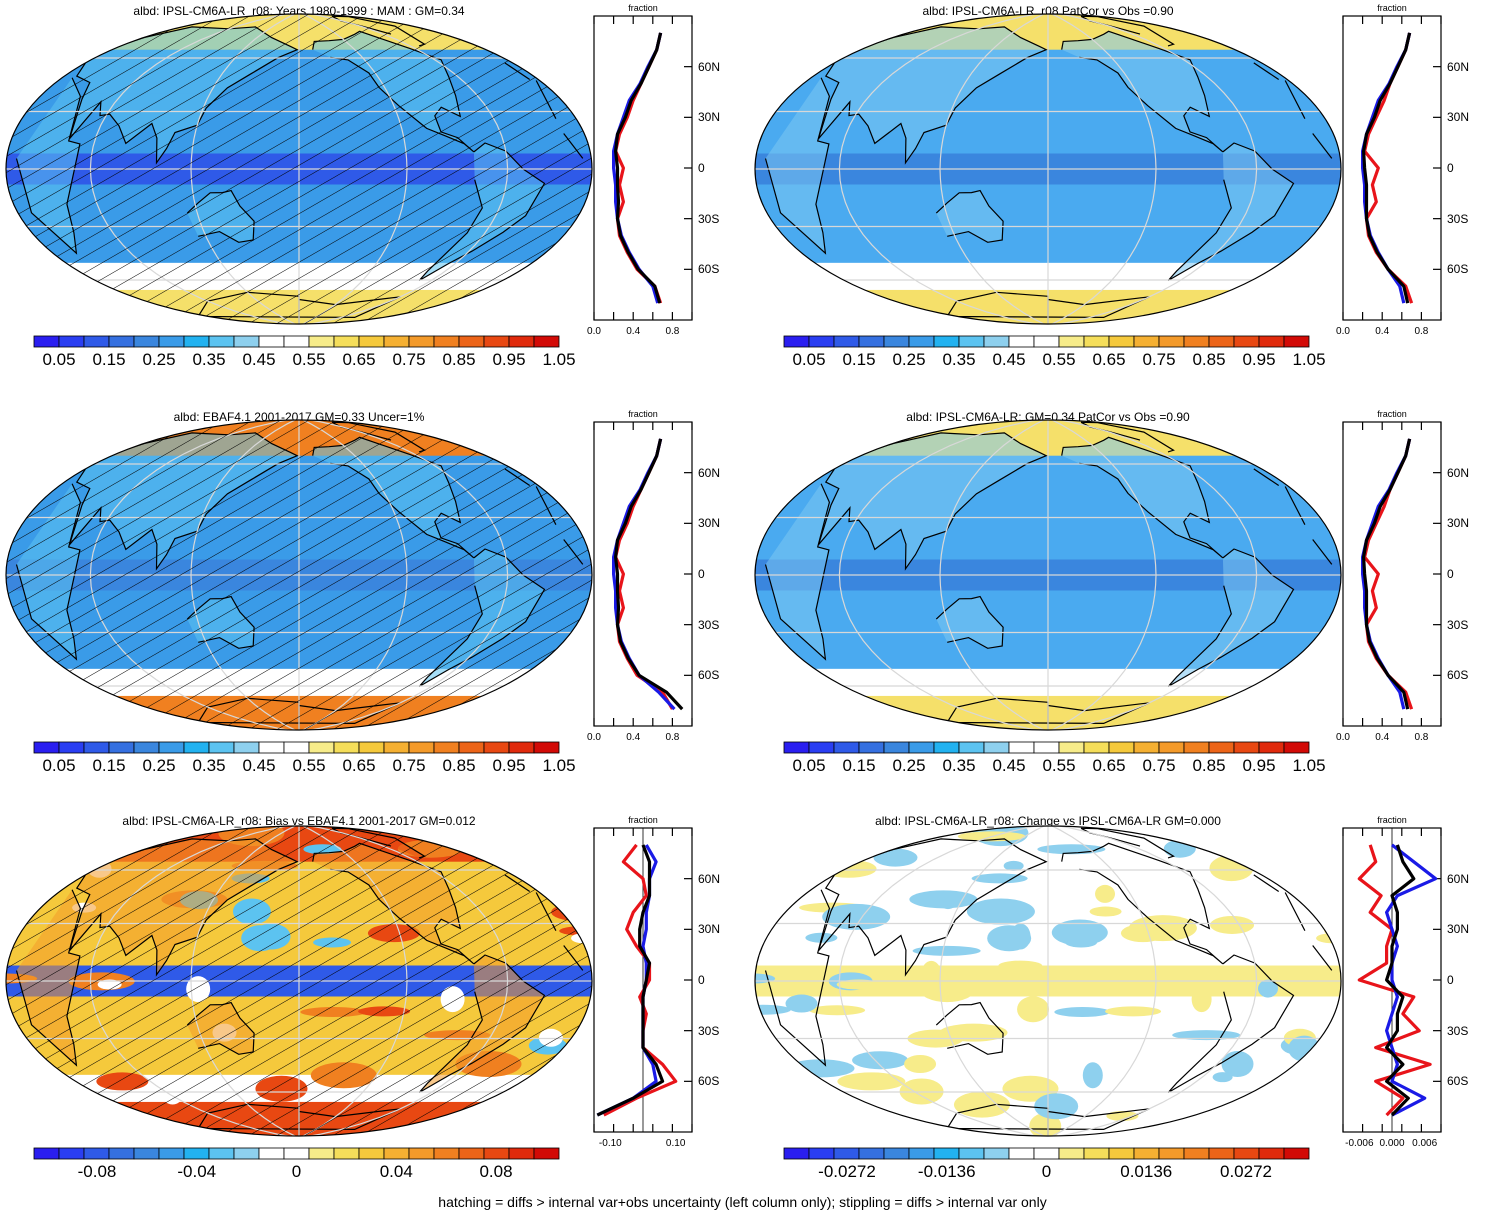 The height and width of the screenshot is (1212, 1485). I want to click on coastline-australia, so click(969, 622).